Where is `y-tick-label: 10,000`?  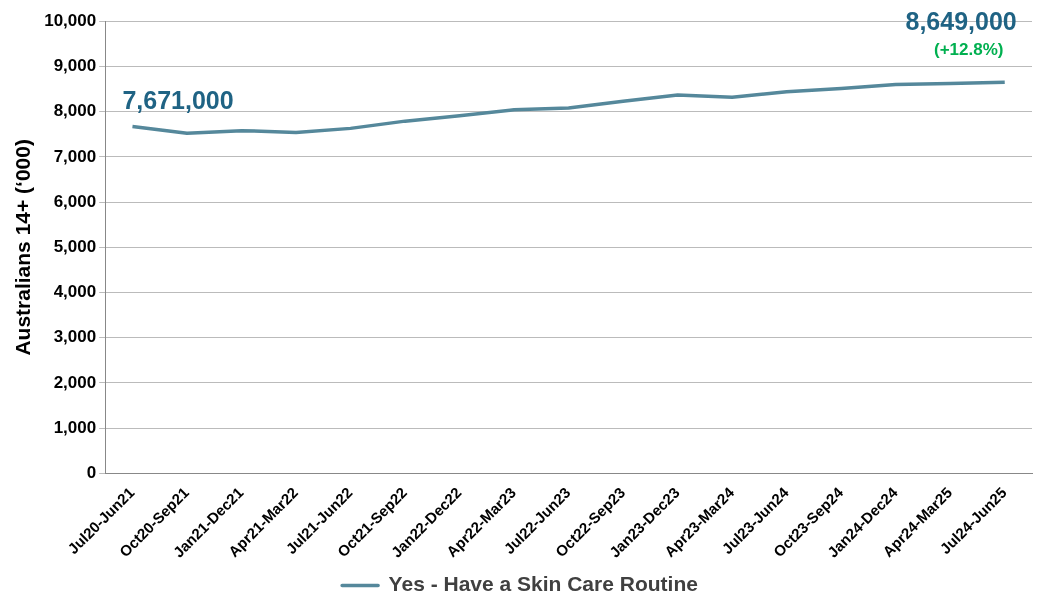 y-tick-label: 10,000 is located at coordinates (70, 20).